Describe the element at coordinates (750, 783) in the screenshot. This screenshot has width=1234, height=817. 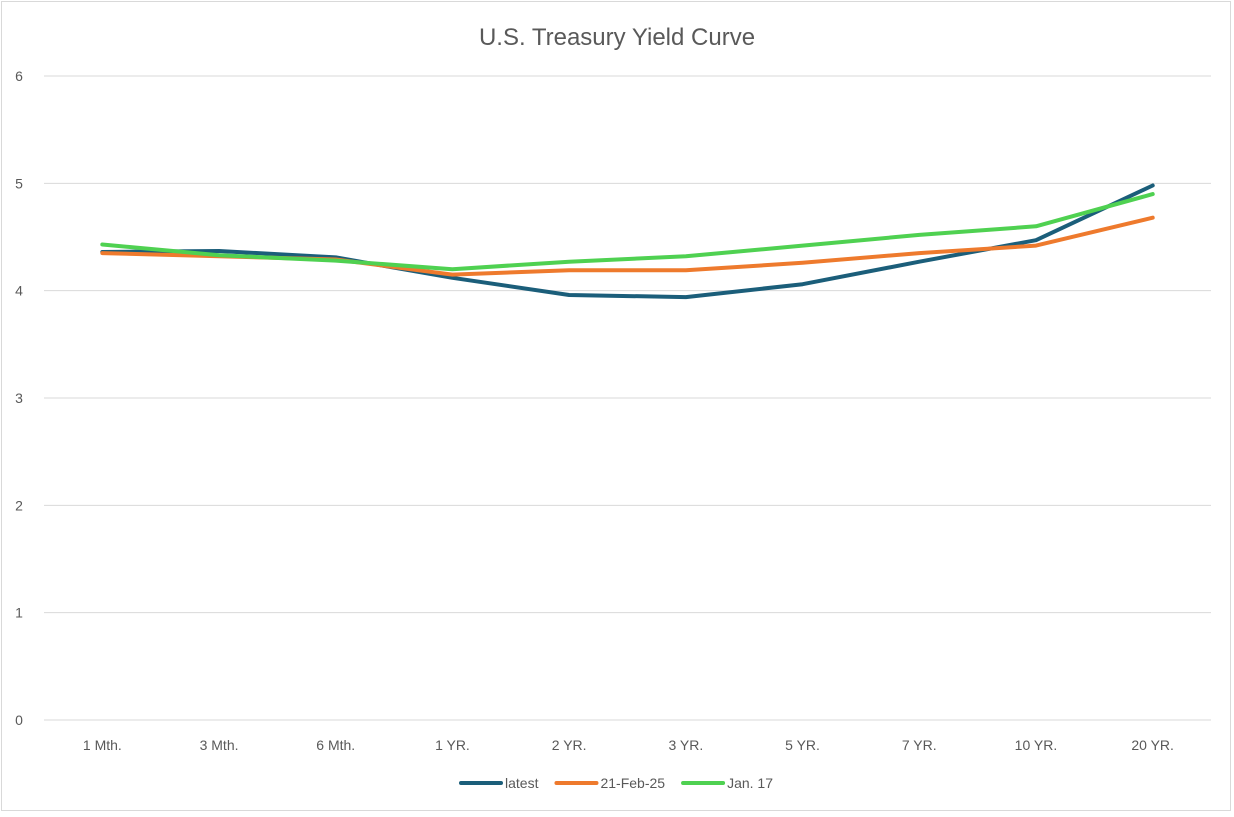
I see `legend-label: Jan. 17` at that location.